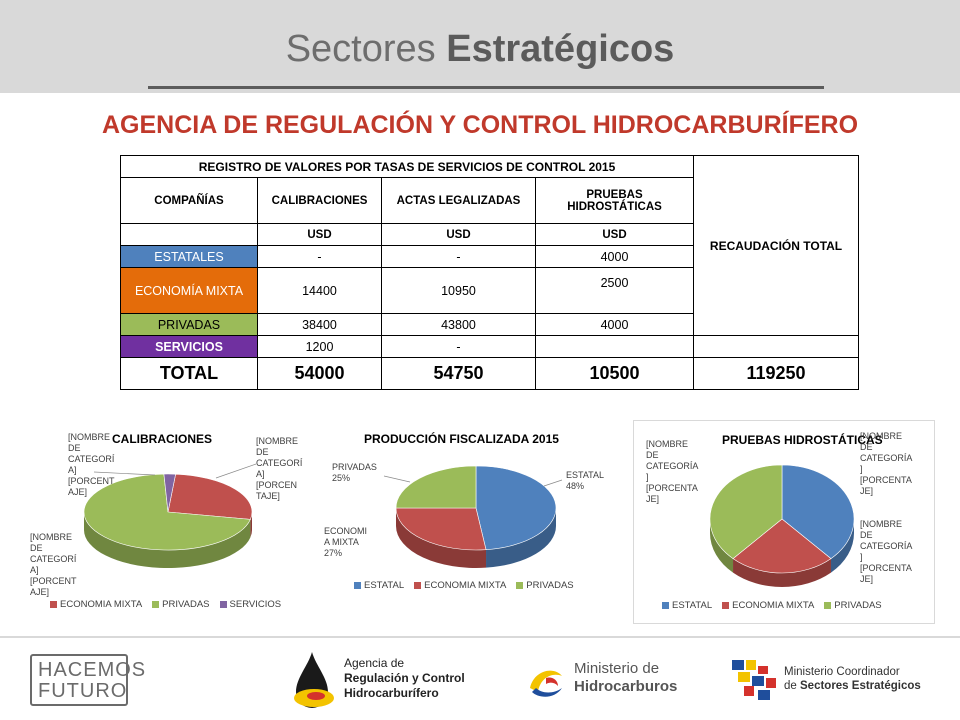  I want to click on chart-title: CALIBRACIONES, so click(162, 439).